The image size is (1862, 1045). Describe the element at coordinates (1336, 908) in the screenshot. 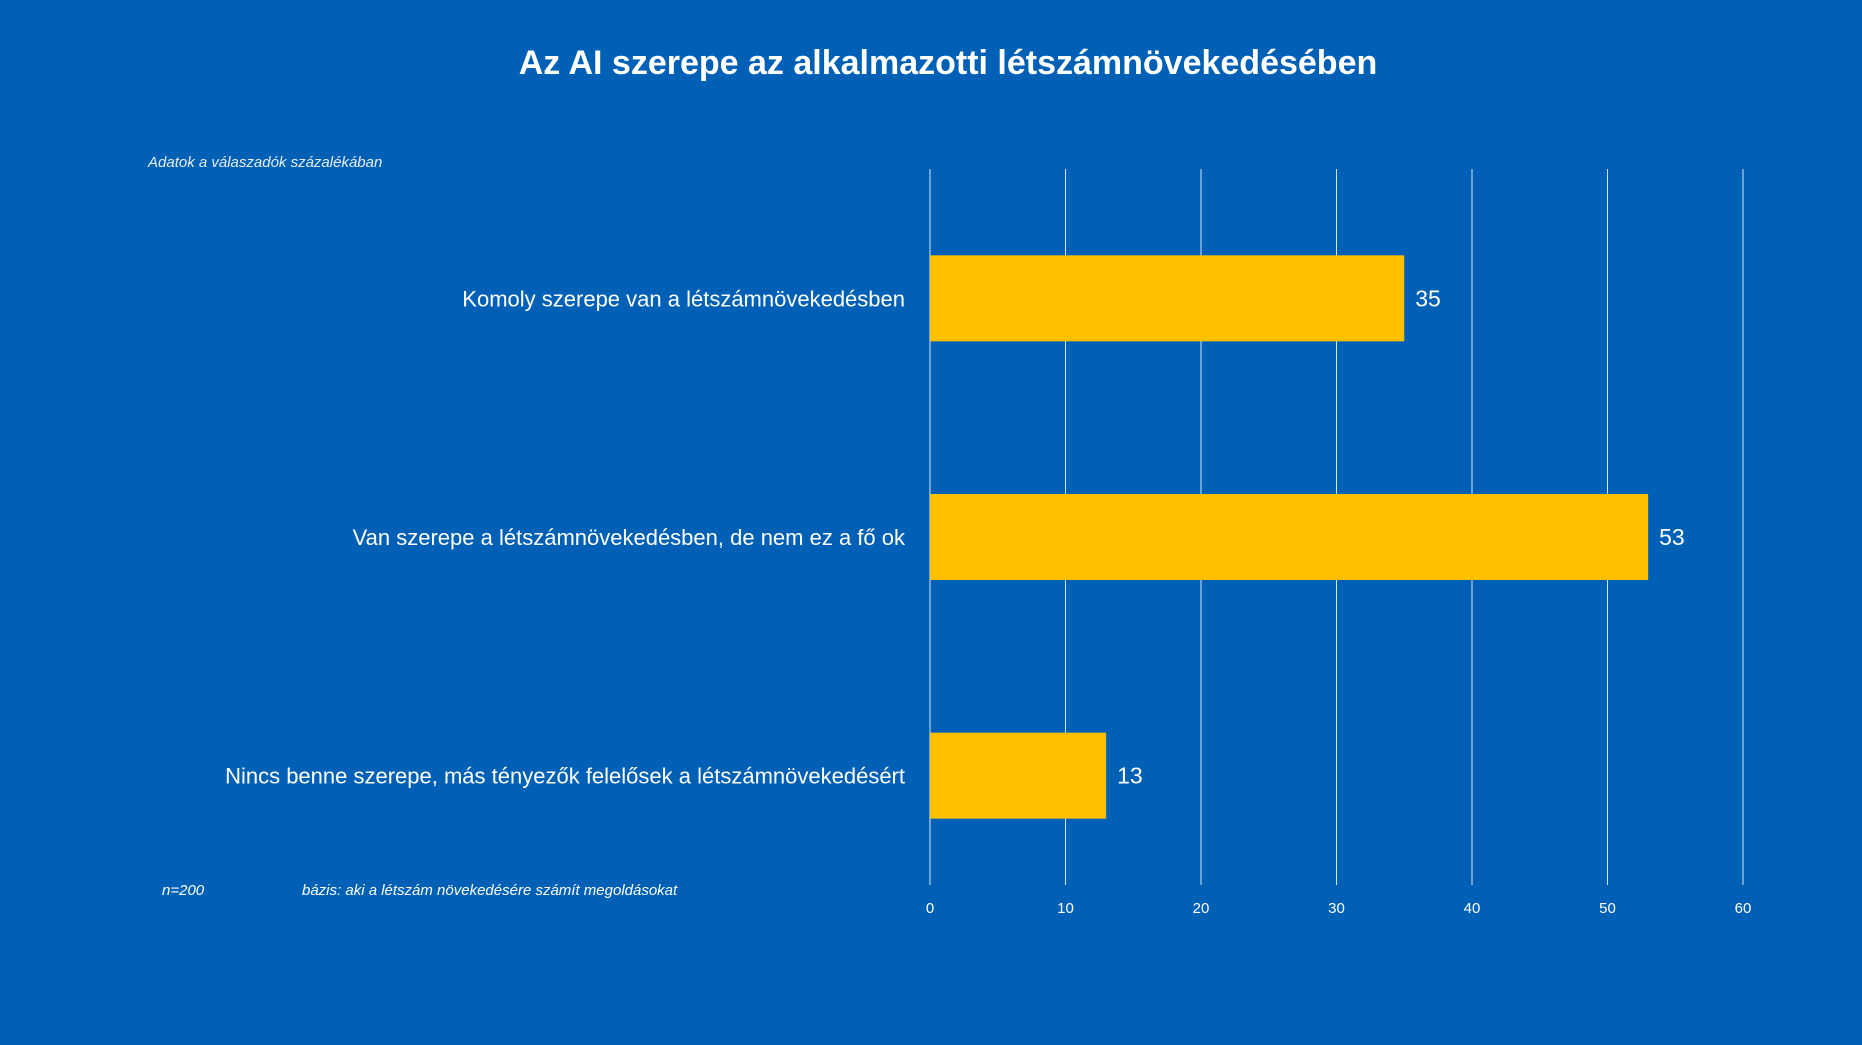

I see `x-tick-label: 30` at that location.